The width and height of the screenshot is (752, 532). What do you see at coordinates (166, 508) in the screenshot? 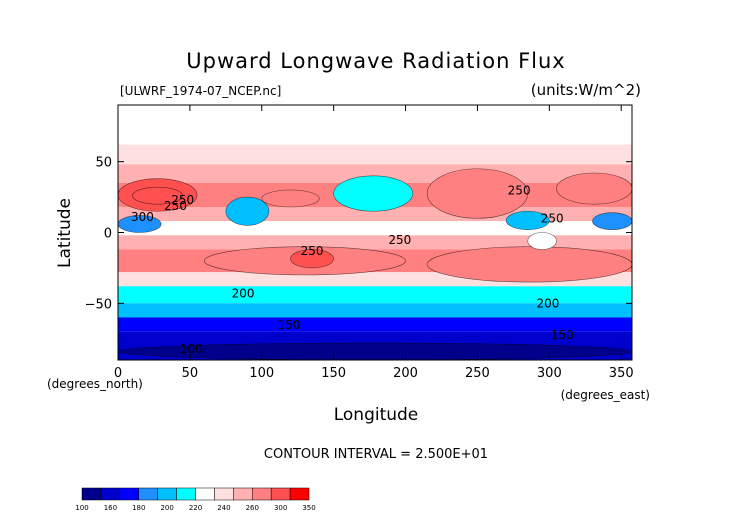
I see `colorbar-label: 200` at bounding box center [166, 508].